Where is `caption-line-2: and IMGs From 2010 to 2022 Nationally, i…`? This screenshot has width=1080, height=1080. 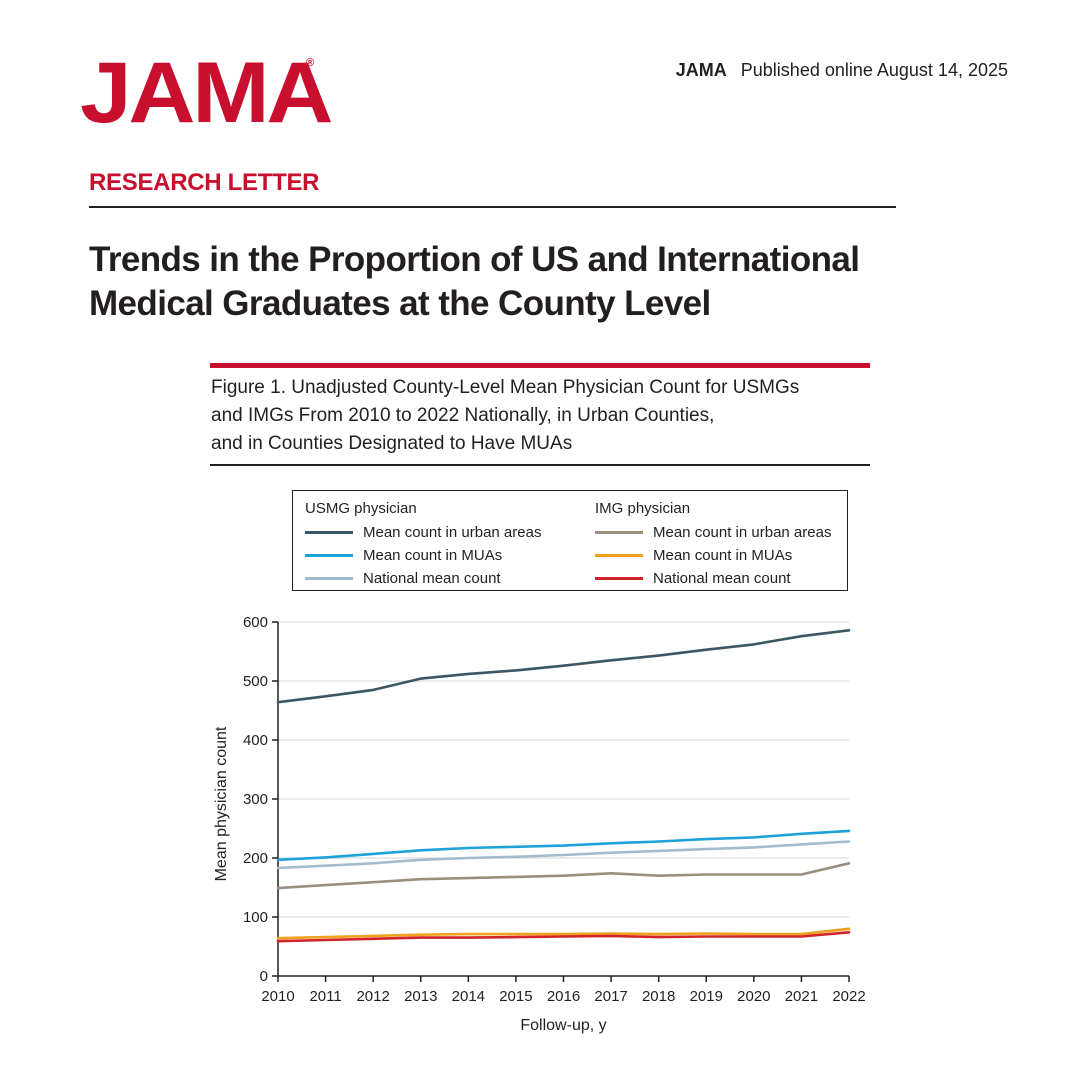
caption-line-2: and IMGs From 2010 to 2022 Nationally, i… is located at coordinates (463, 415).